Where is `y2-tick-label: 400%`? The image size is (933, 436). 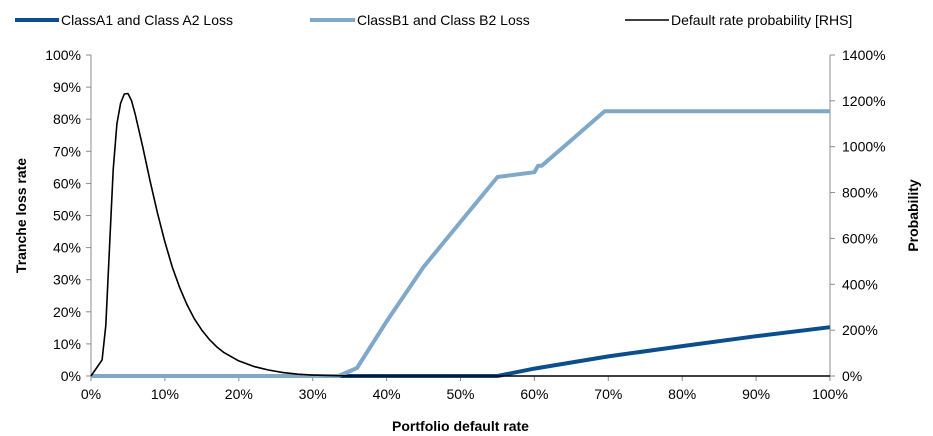 y2-tick-label: 400% is located at coordinates (860, 284).